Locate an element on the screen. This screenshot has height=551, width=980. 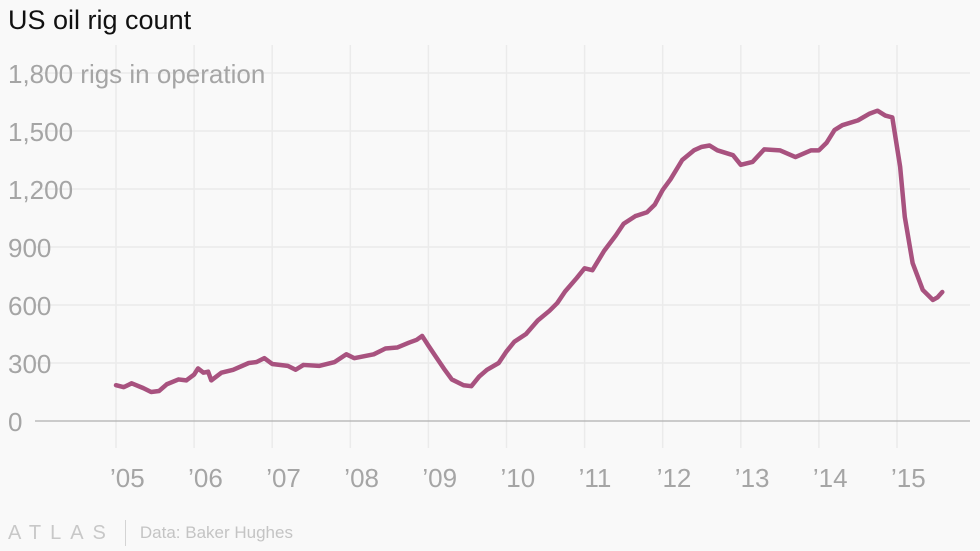
y-tick-label: 1,800 rigs in operation is located at coordinates (136, 74).